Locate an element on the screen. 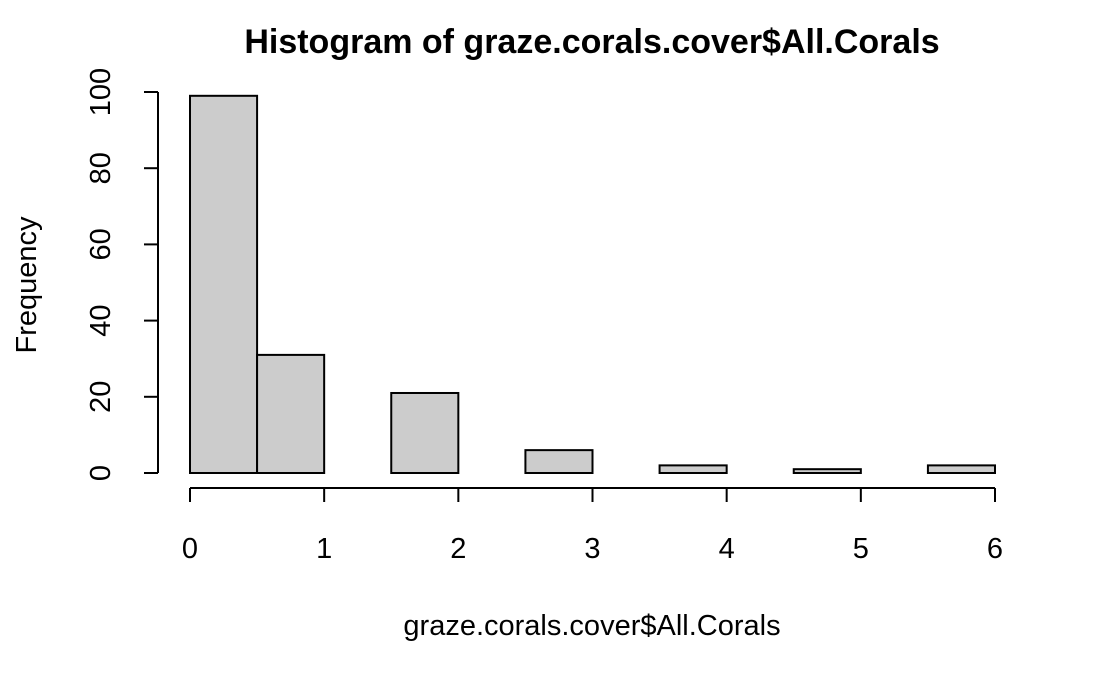 The height and width of the screenshot is (684, 1108). y-tick-label: 40 is located at coordinates (101, 320).